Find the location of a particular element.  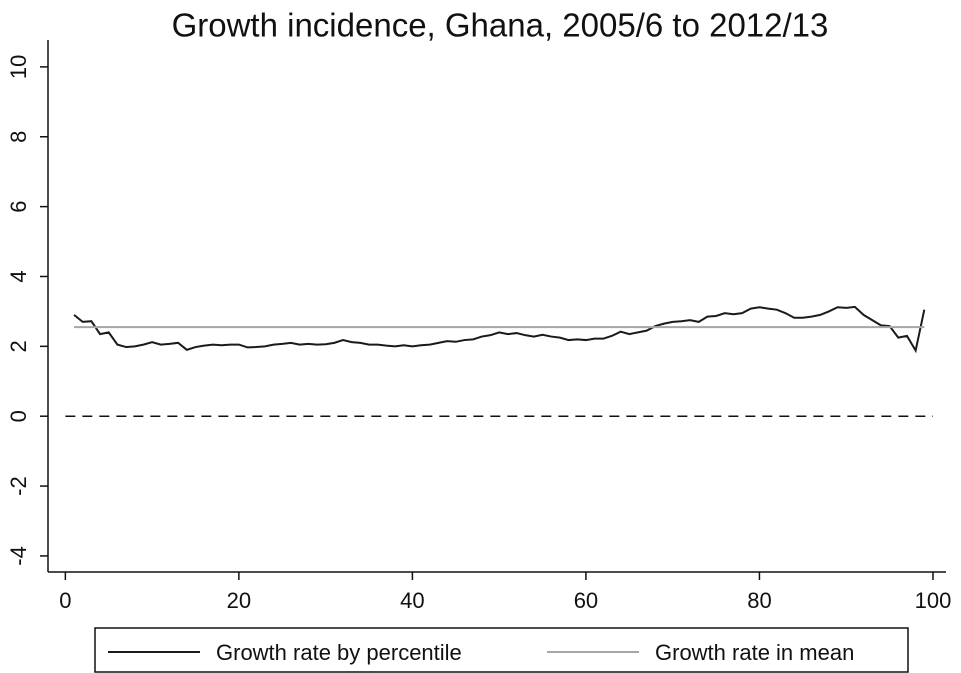

x-tick-label: 80 is located at coordinates (759, 600).